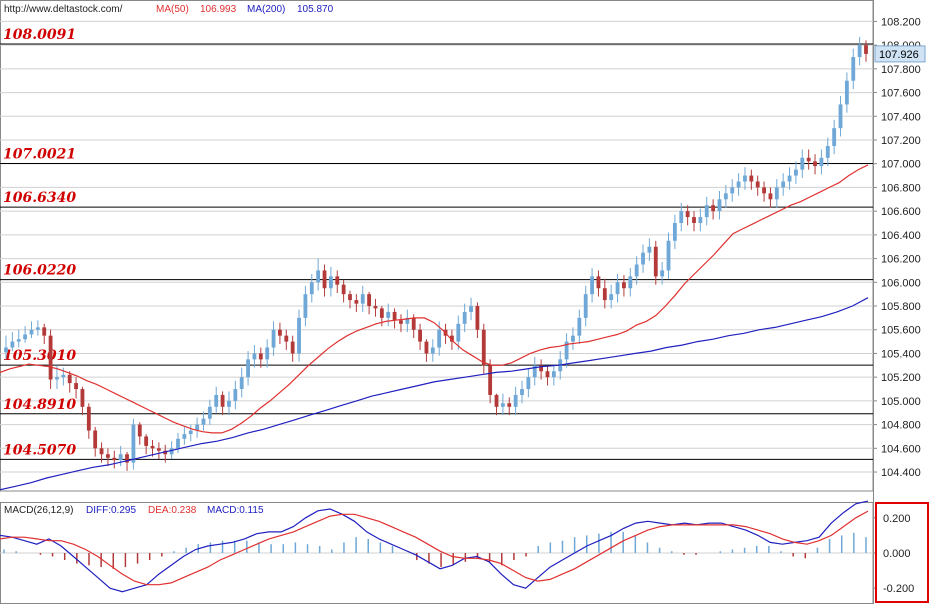 Image resolution: width=930 pixels, height=609 pixels. I want to click on price-tick-label: 105.400, so click(901, 354).